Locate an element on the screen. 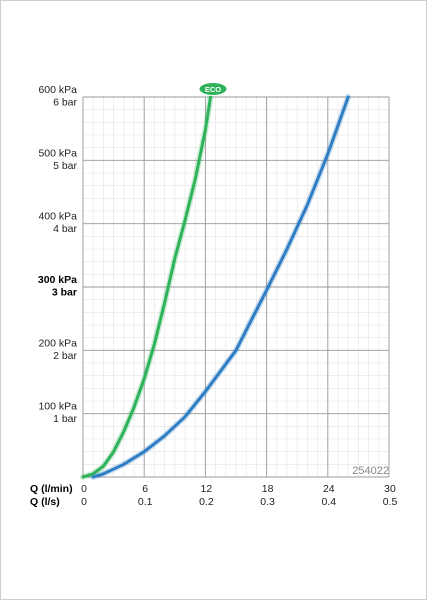 The width and height of the screenshot is (427, 600). y-tick-label-bar: 6 bar is located at coordinates (65, 103).